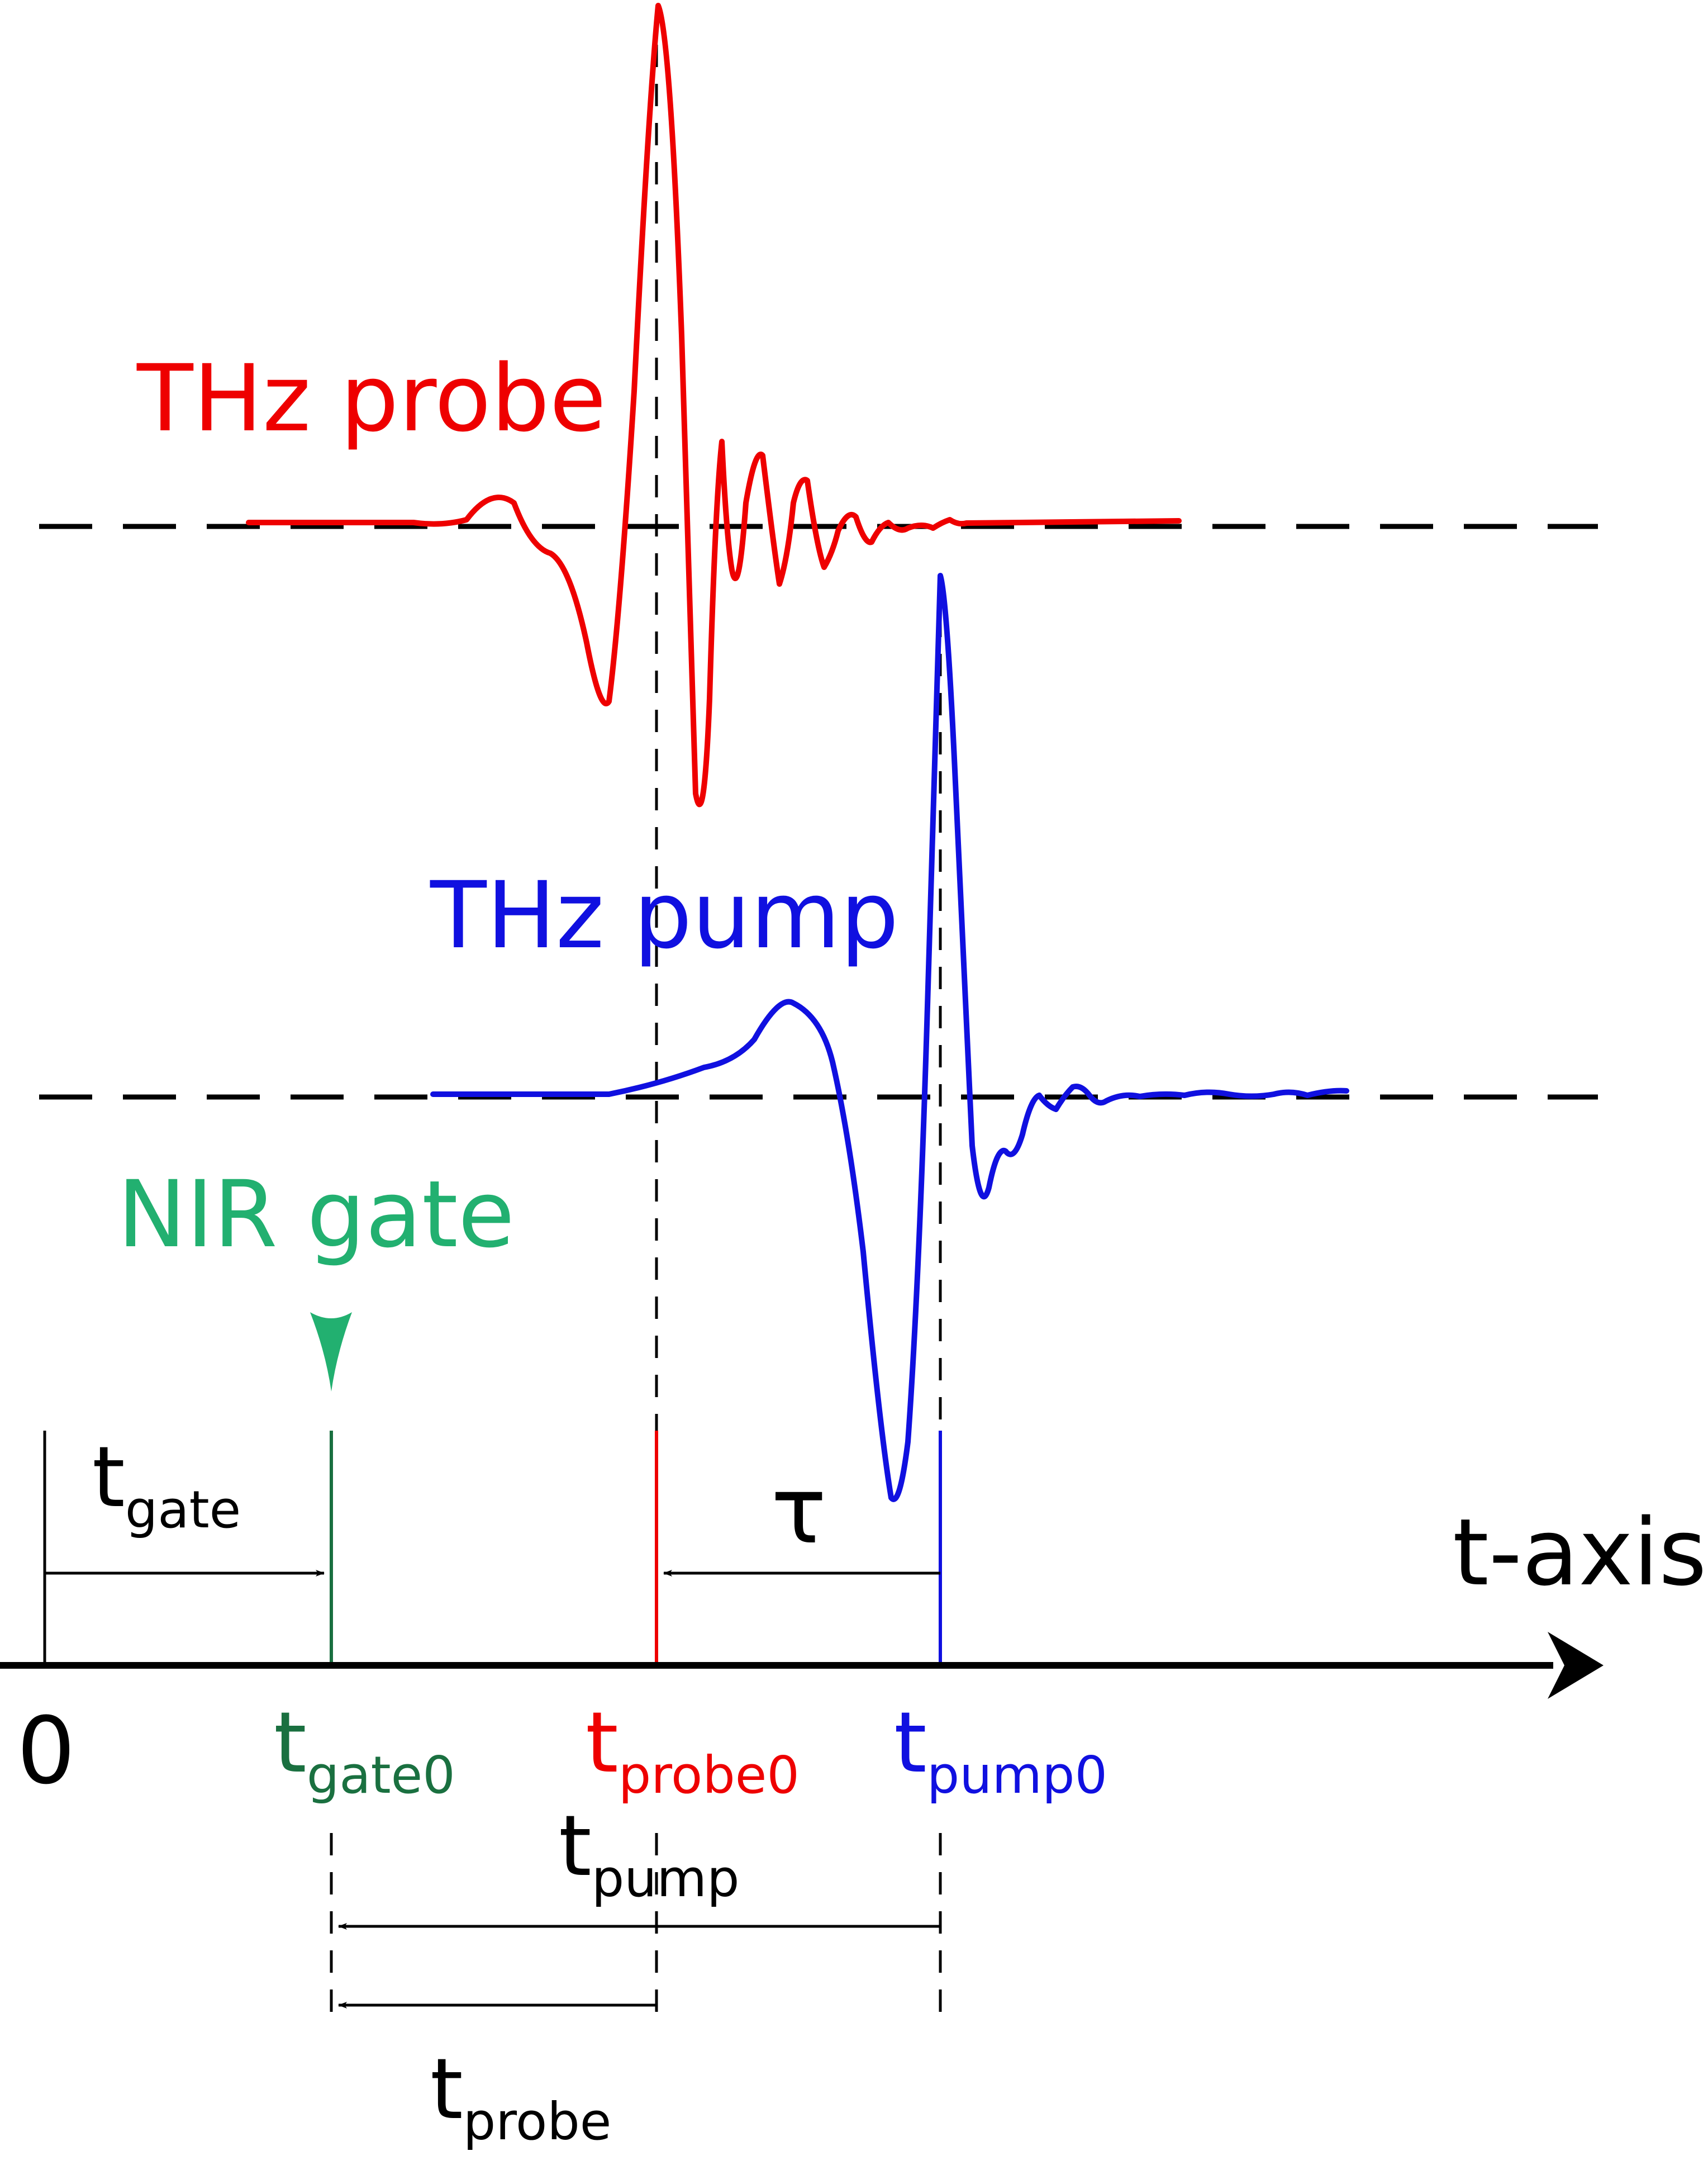 This screenshot has height=2170, width=1708. What do you see at coordinates (365, 1750) in the screenshot?
I see `t-gate0-label: tgate0` at bounding box center [365, 1750].